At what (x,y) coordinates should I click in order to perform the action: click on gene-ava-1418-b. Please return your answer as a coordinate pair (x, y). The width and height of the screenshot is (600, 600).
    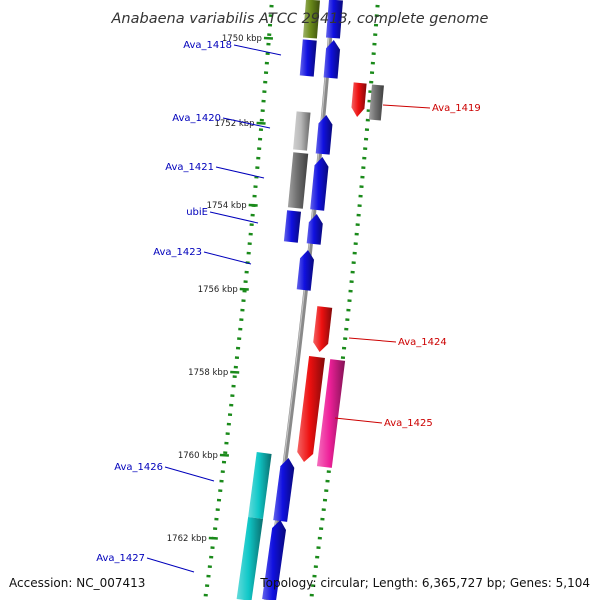
    Looking at the image, I should click on (332, 59).